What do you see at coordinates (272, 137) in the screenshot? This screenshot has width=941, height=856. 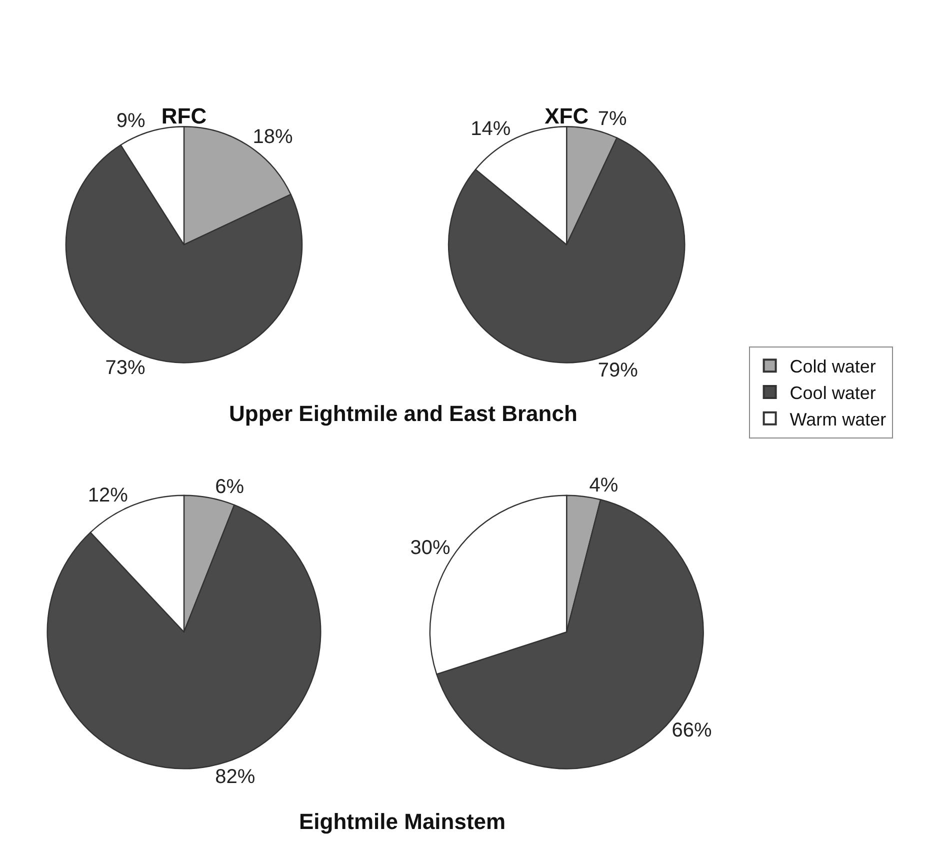 I see `data-label: 18%` at bounding box center [272, 137].